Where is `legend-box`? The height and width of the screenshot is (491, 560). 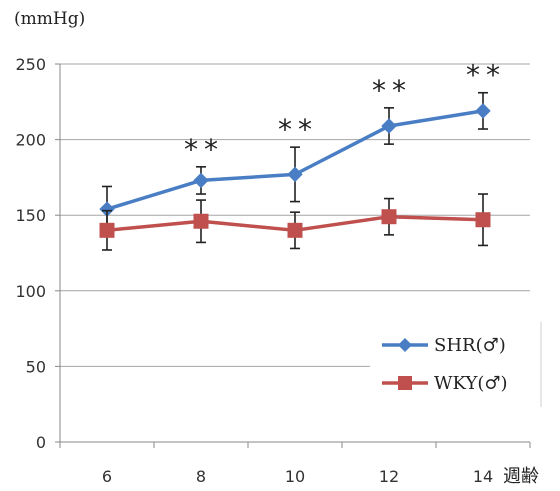 legend-box is located at coordinates (456, 364).